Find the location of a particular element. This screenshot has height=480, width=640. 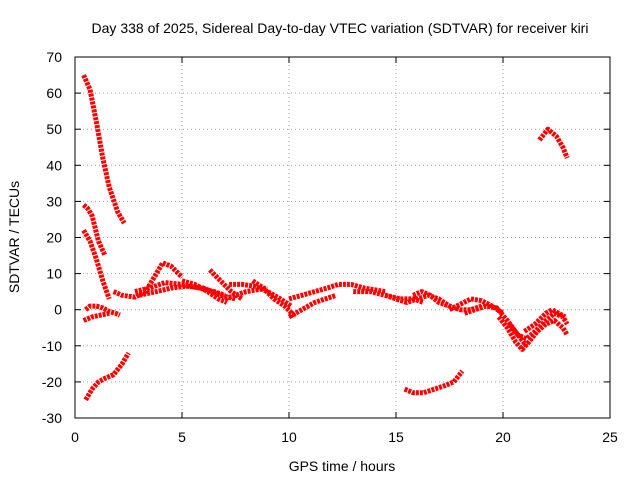

y-tick-label: -30 is located at coordinates (52, 418).